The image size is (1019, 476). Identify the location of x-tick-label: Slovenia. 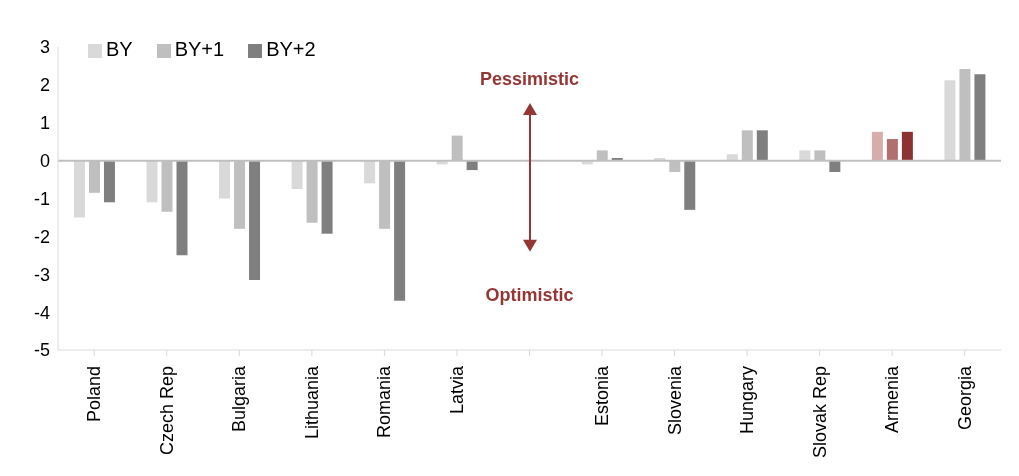
(674, 400).